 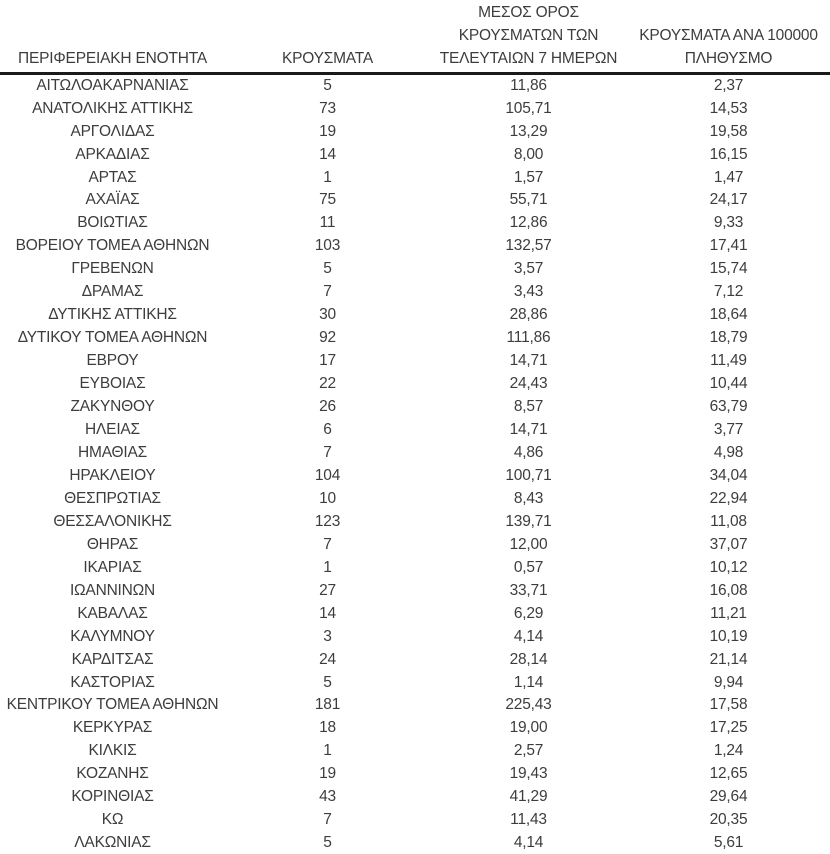 What do you see at coordinates (112, 108) in the screenshot?
I see `region-cell: ΑΝΑΤΟΛΙΚΗΣ ΑΤΤΙΚΗΣ` at bounding box center [112, 108].